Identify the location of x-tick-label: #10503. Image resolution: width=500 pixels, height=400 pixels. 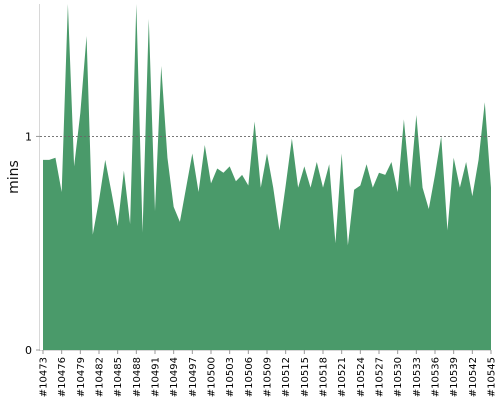
(230, 377).